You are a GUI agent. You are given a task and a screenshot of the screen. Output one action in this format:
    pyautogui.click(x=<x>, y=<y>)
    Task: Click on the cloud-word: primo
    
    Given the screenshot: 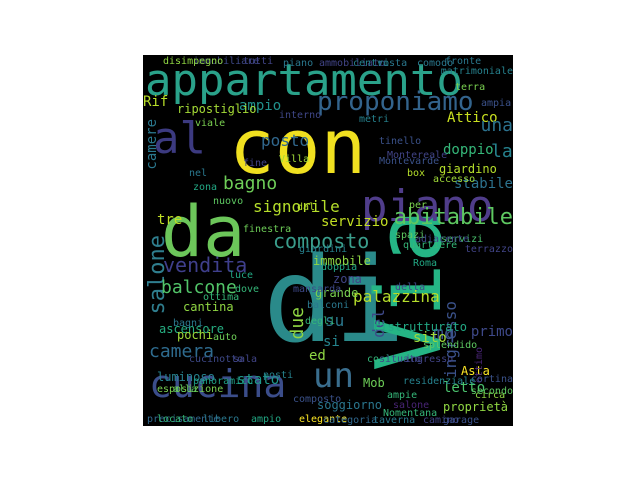 What is the action you would take?
    pyautogui.click(x=491, y=332)
    